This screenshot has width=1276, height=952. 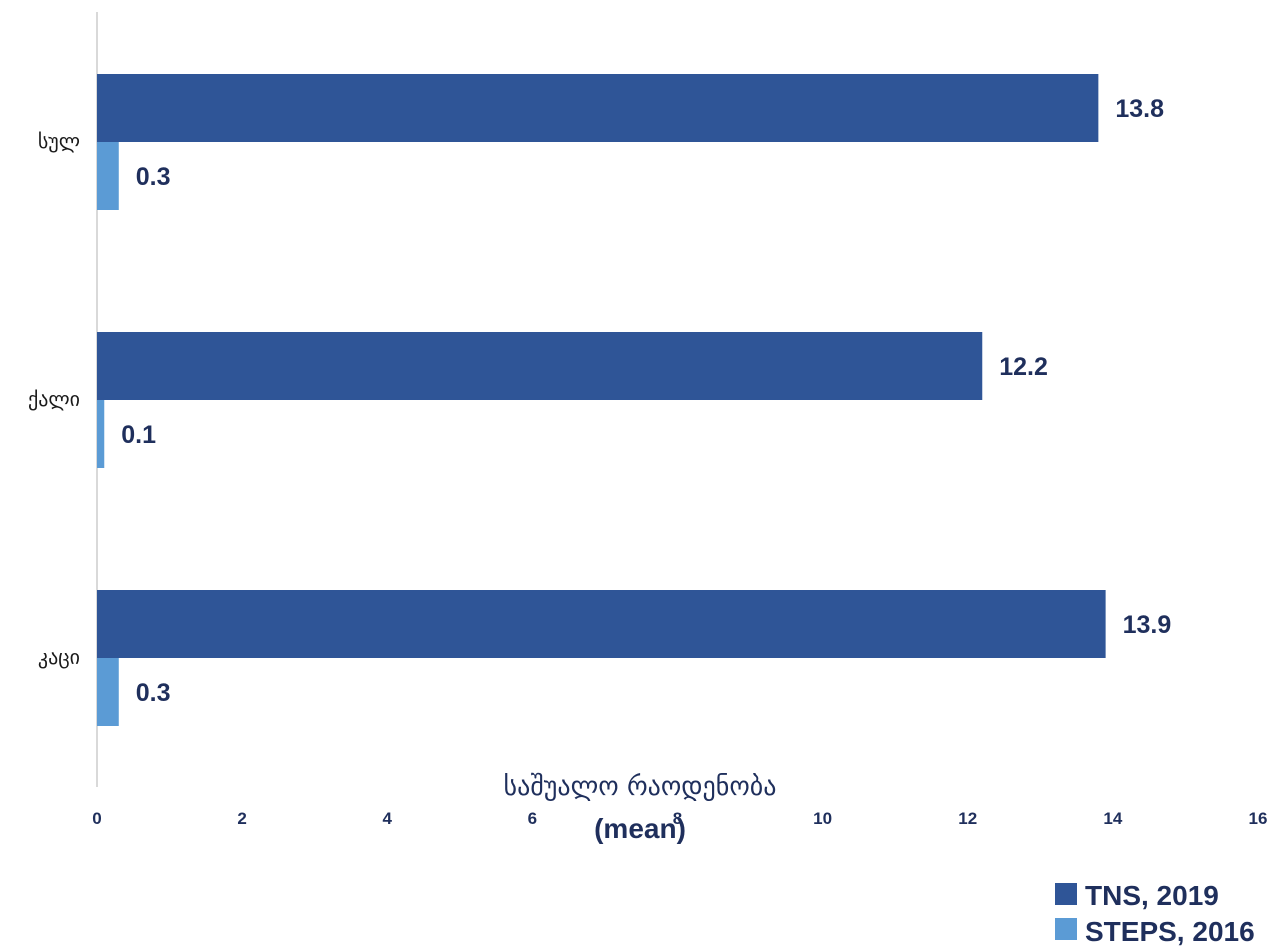 I want to click on data-label-steps-2016-0: 0.3, so click(x=153, y=177).